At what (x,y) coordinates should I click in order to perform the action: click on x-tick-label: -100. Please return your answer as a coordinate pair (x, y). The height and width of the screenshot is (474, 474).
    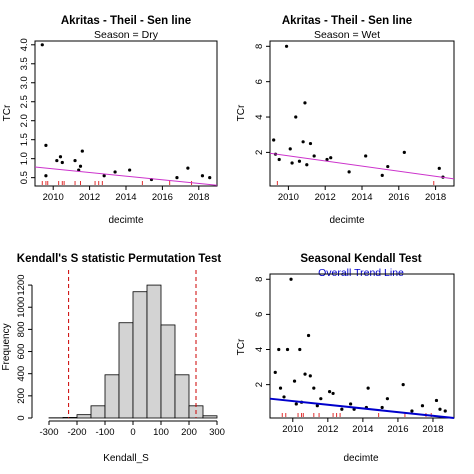
    Looking at the image, I should click on (104, 432).